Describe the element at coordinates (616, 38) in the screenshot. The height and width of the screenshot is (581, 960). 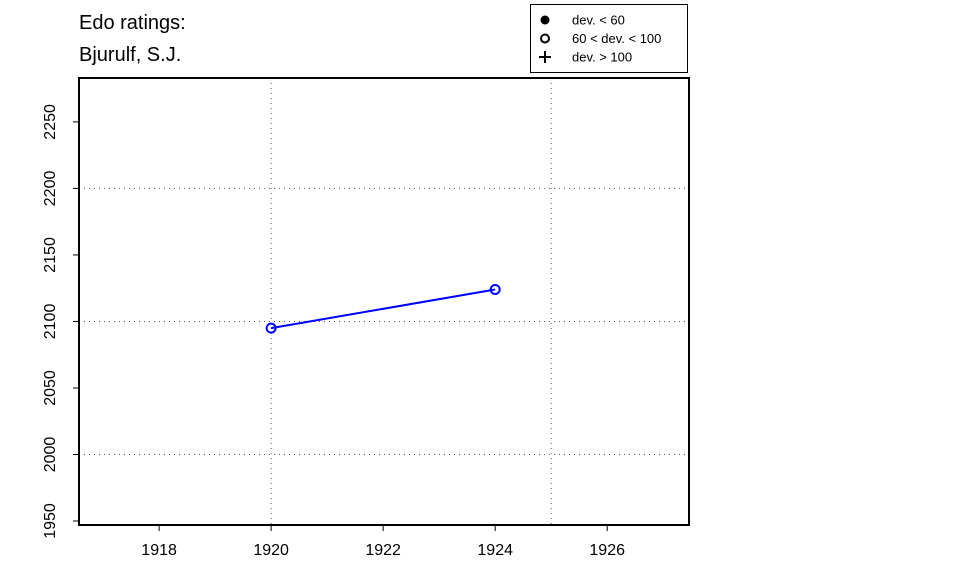
I see `legend-label-2: 60 < dev. < 100` at that location.